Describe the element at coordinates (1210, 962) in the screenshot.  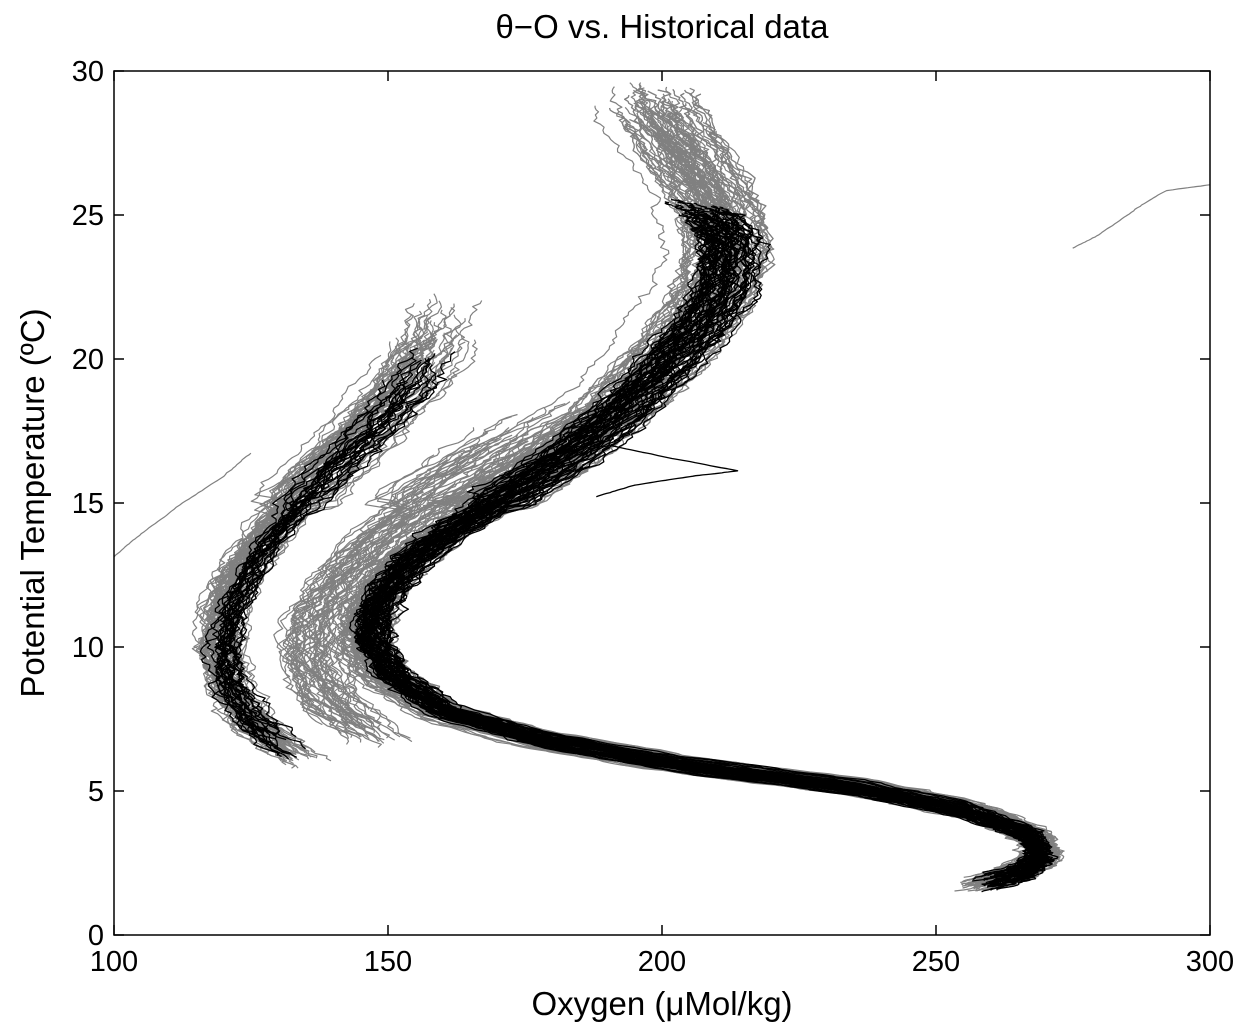
I see `x-tick-label: 300` at that location.